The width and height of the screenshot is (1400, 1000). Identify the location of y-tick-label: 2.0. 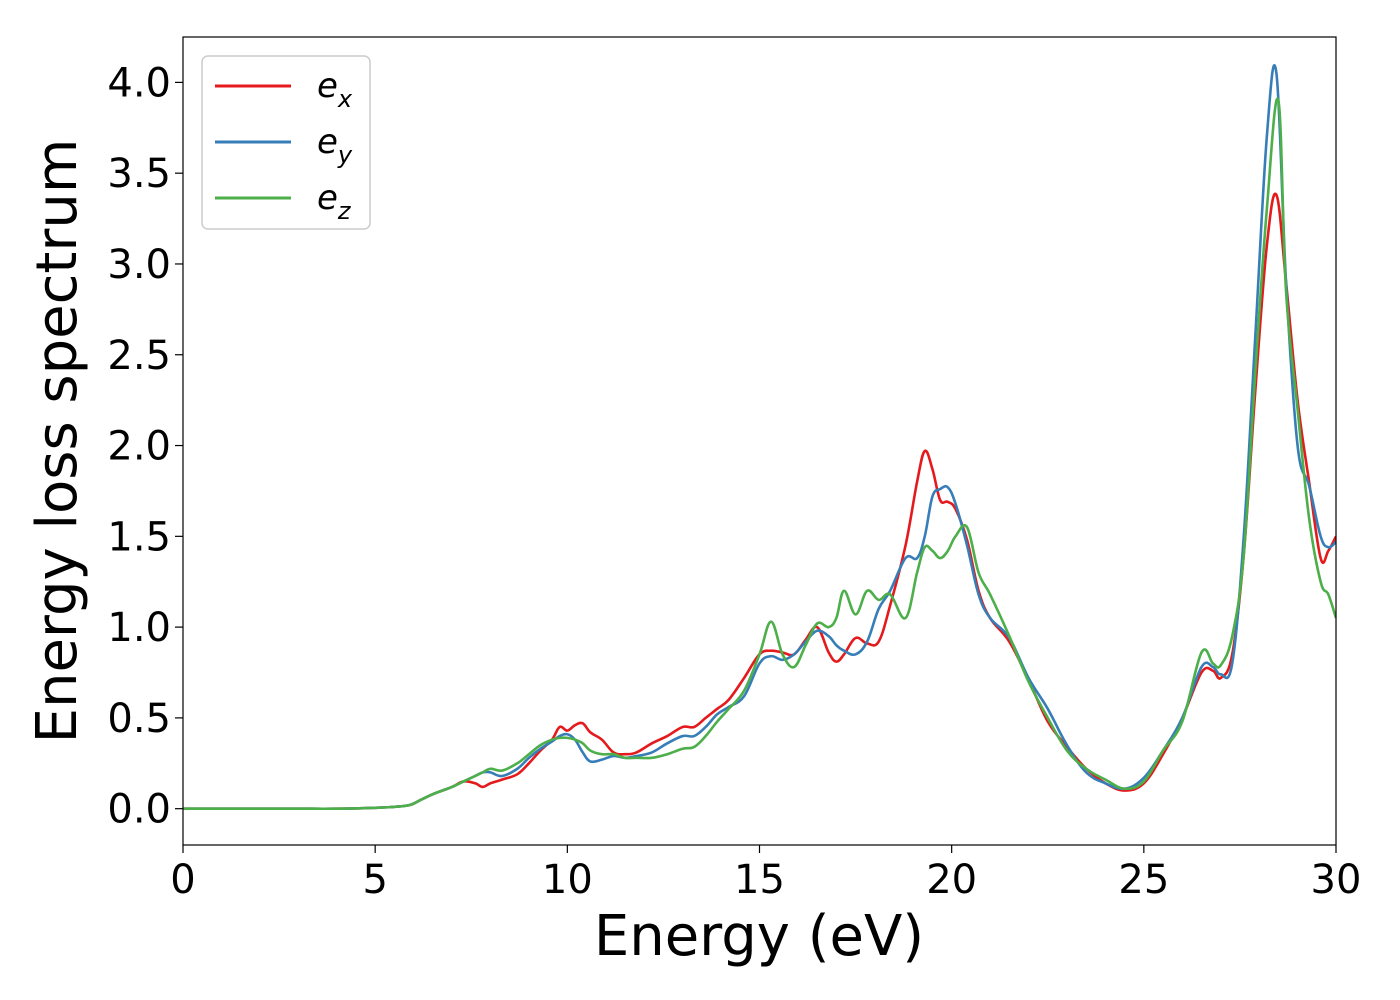
(139, 447).